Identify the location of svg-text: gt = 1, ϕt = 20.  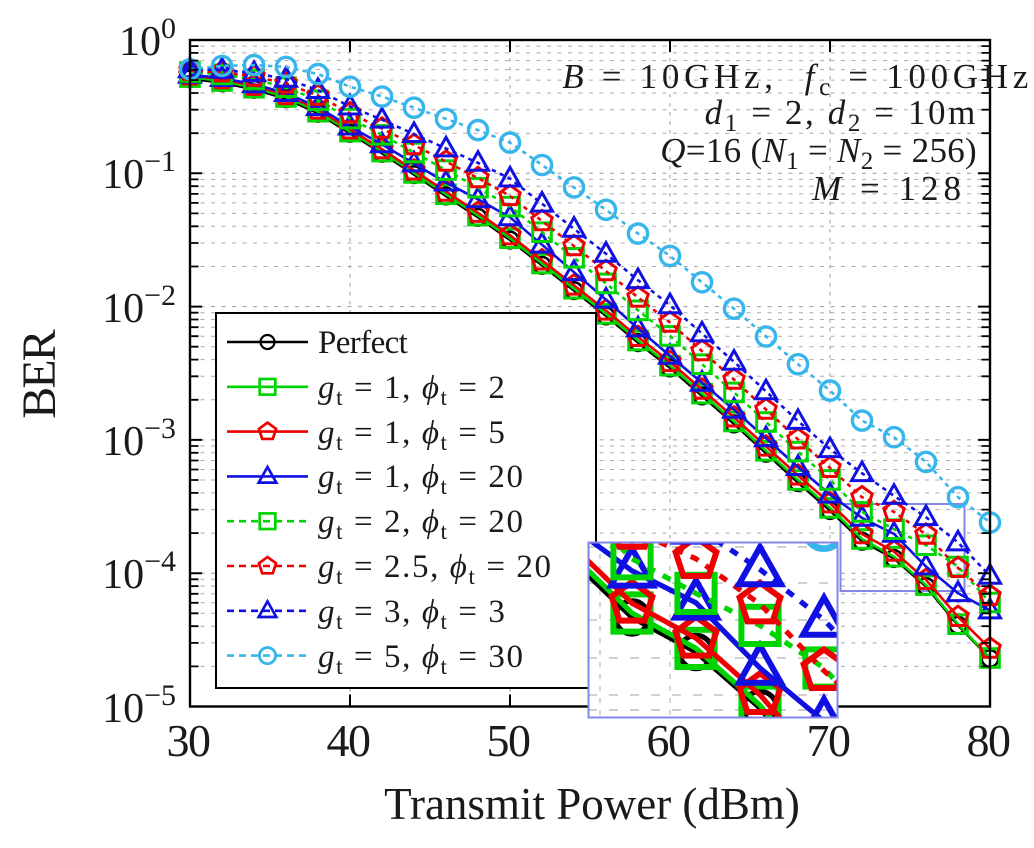
(421, 479).